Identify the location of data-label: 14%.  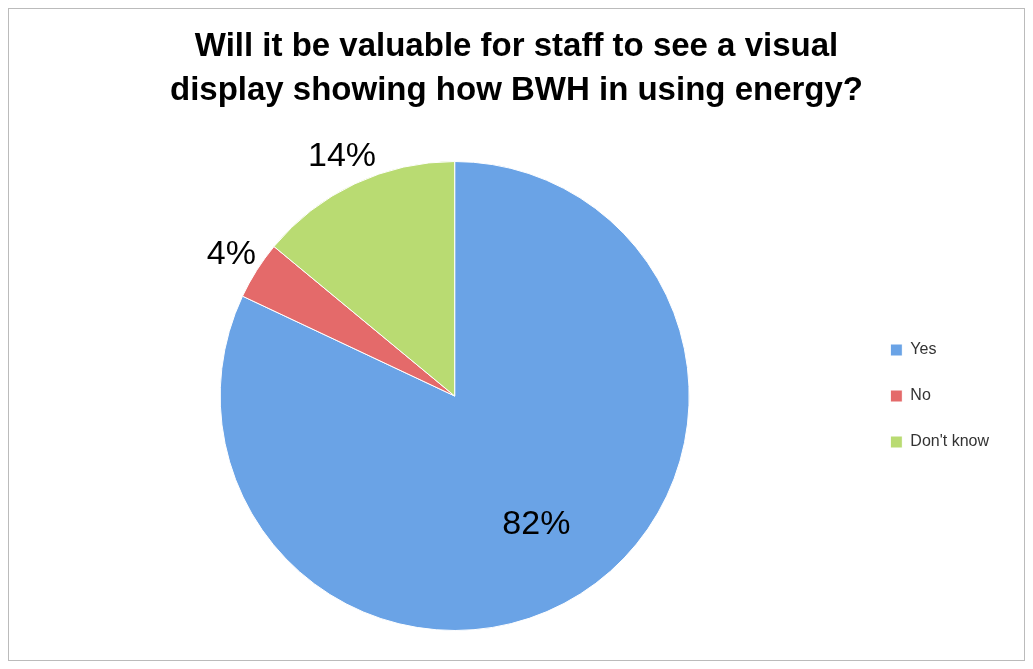
(342, 154).